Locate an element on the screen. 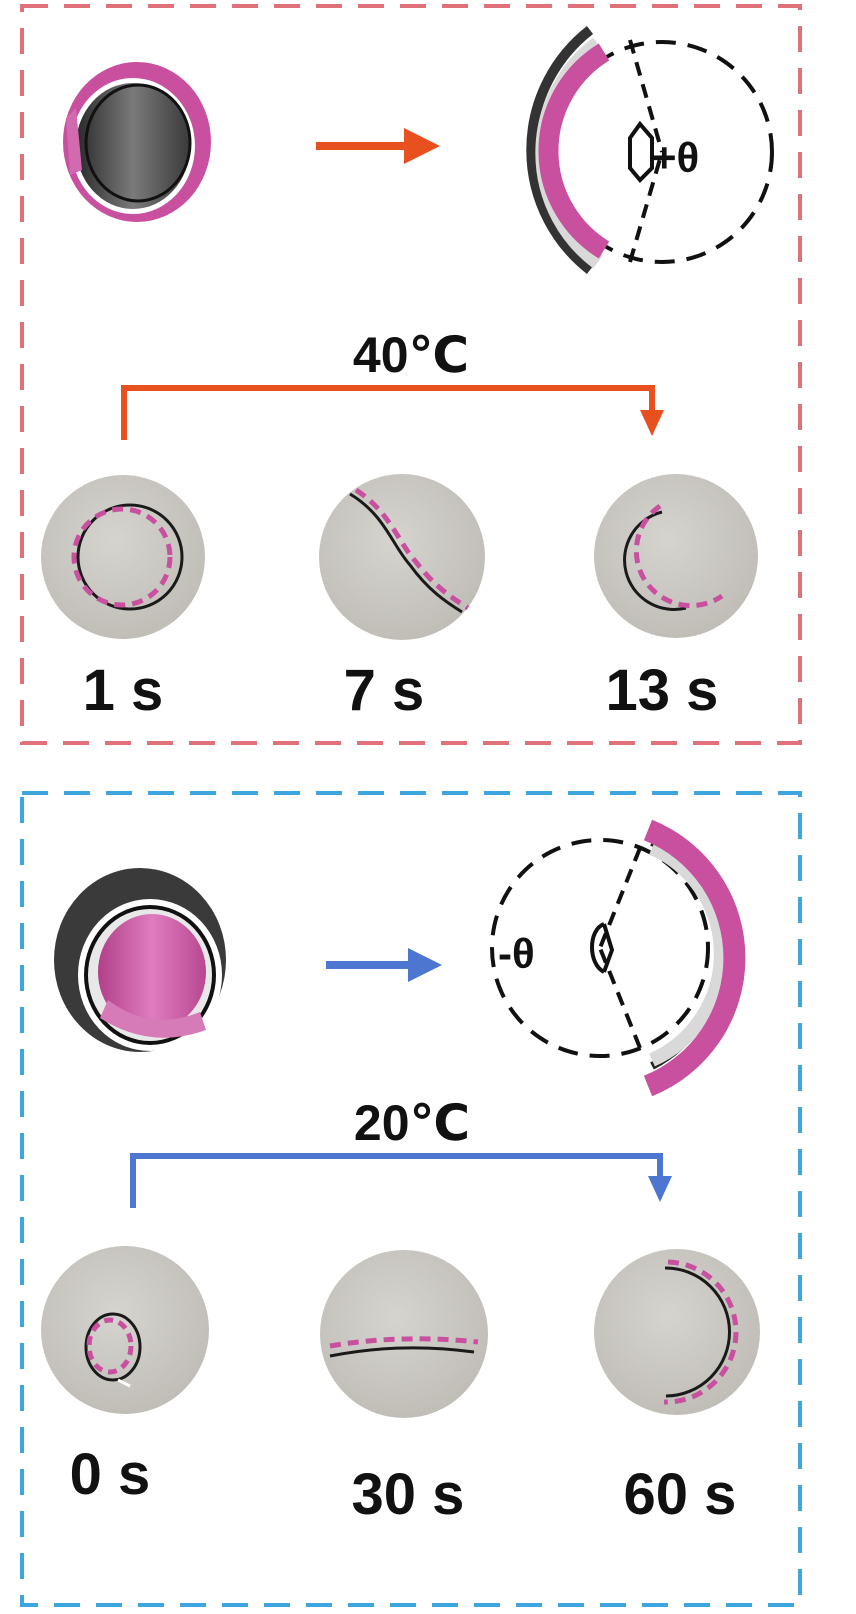 The height and width of the screenshot is (1614, 856). heating-angle-arc-icon is located at coordinates (641, 151).